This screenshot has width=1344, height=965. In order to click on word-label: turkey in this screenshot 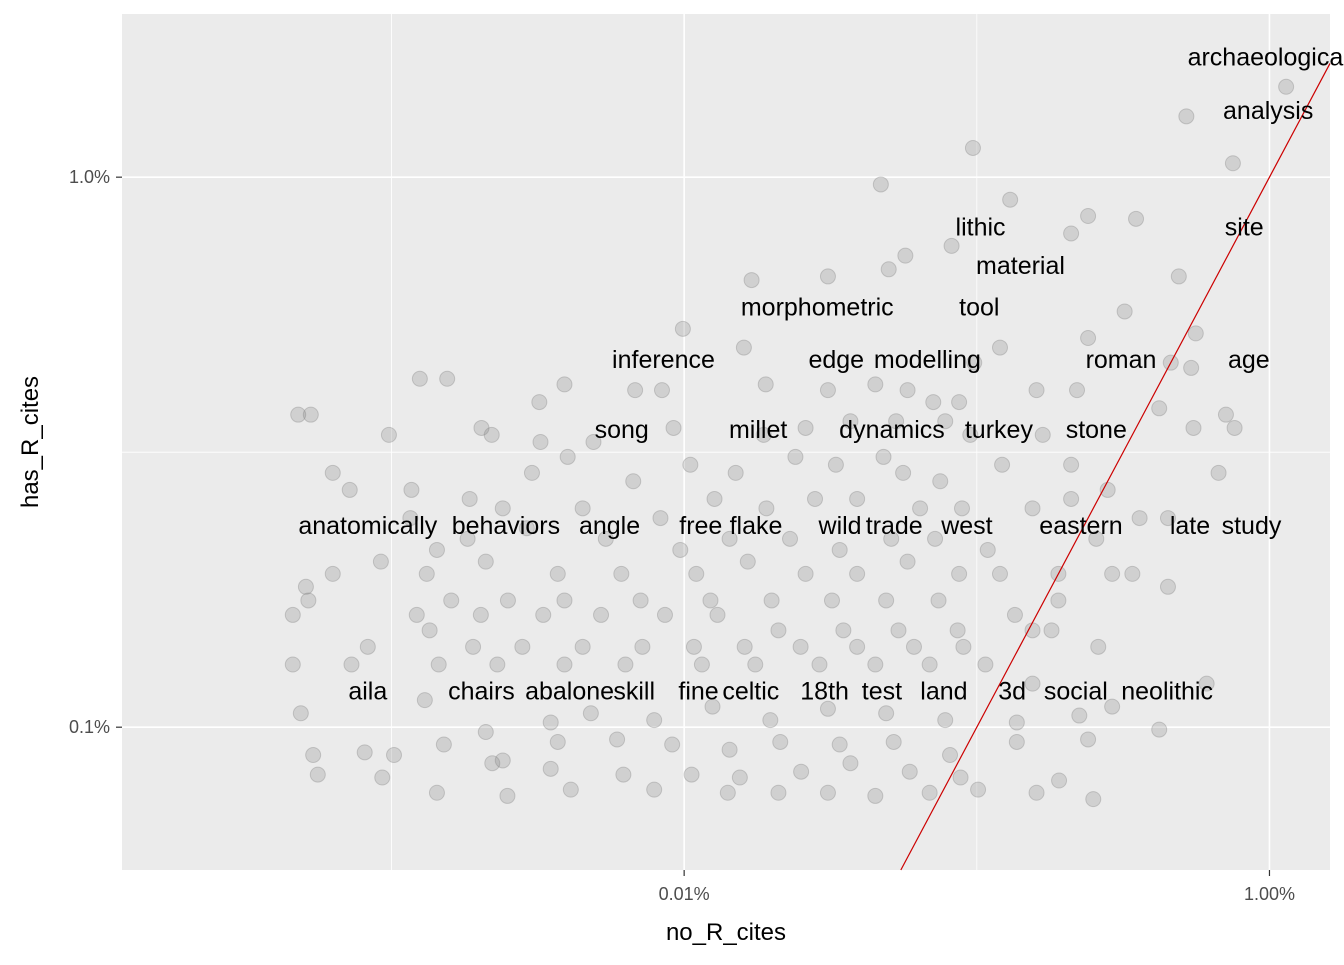, I will do `click(999, 430)`.